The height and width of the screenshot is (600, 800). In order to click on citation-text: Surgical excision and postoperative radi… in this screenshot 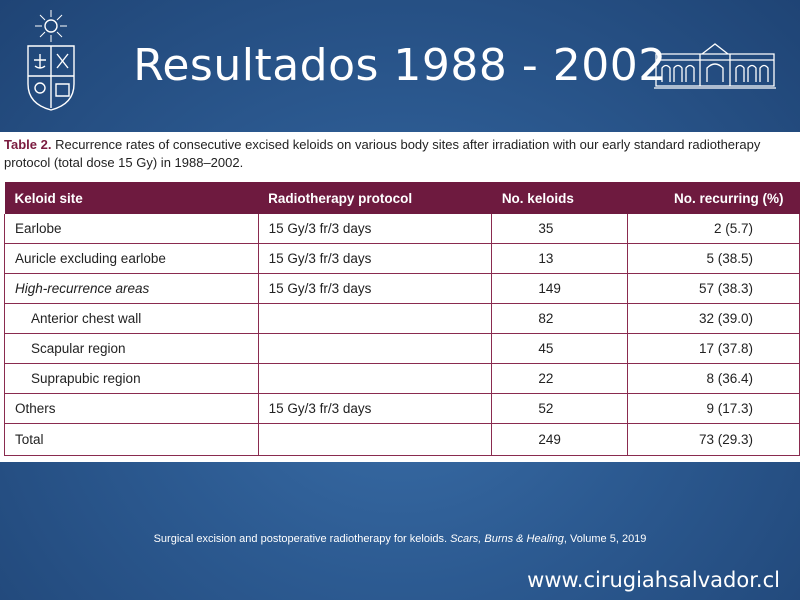, I will do `click(300, 539)`.